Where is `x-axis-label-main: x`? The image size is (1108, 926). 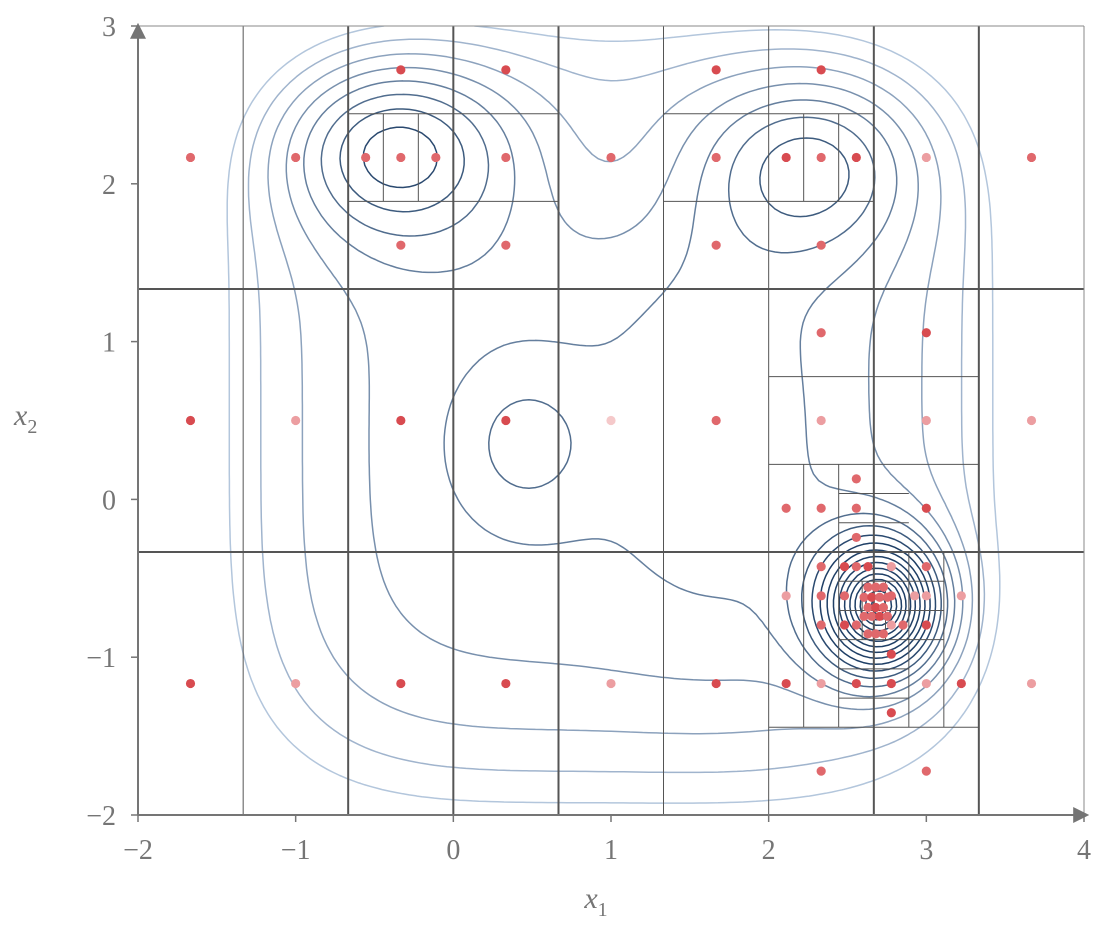 x-axis-label-main: x is located at coordinates (590, 898).